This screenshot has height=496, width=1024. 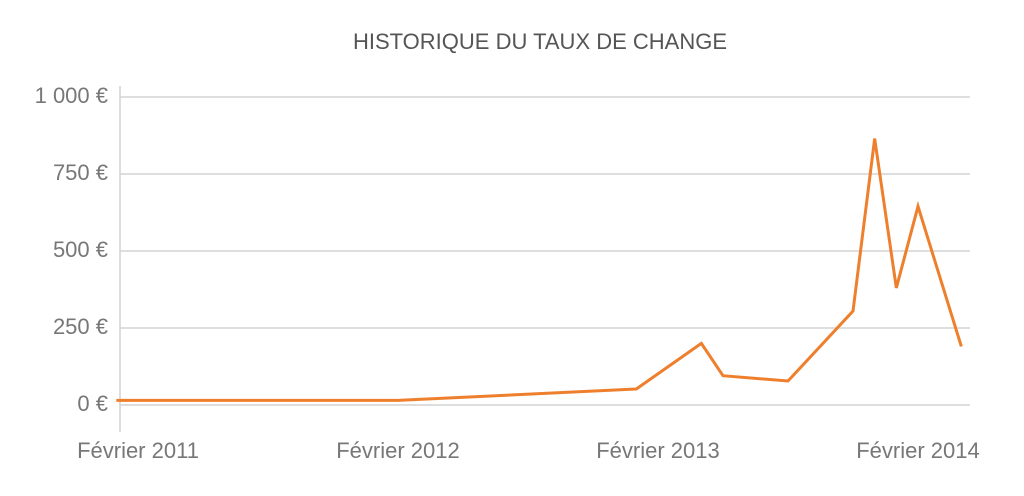 I want to click on y-tick-label: 500 €, so click(x=80, y=249).